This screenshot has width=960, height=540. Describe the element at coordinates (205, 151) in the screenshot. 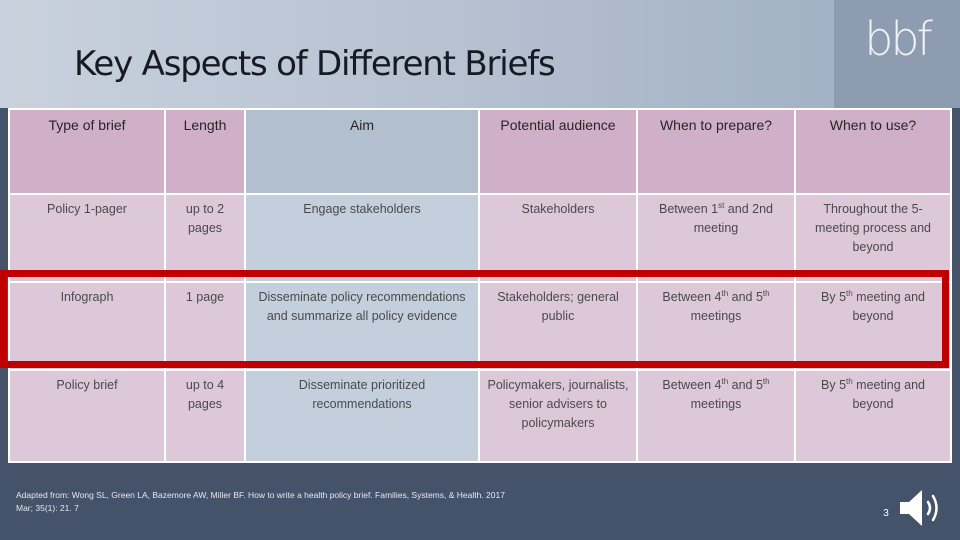

I see `header-length: Length` at that location.